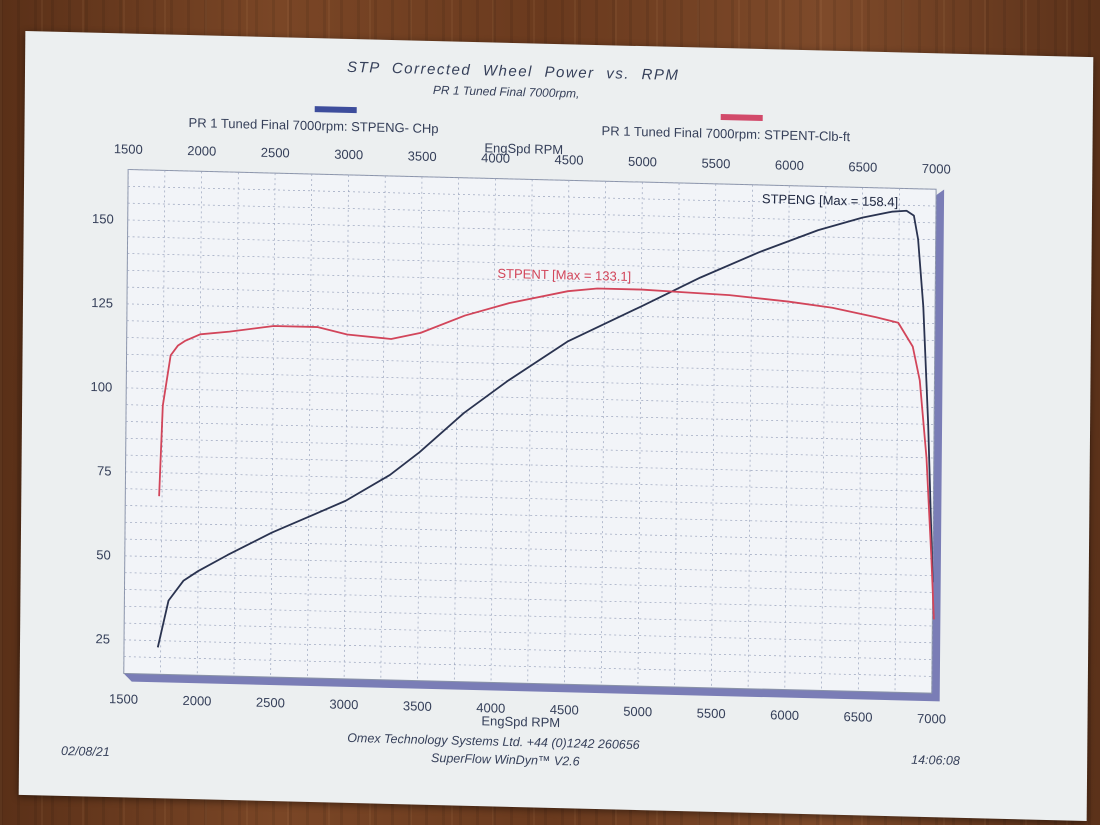 This screenshot has height=825, width=1100. I want to click on x-tick-label-top: 4000, so click(495, 158).